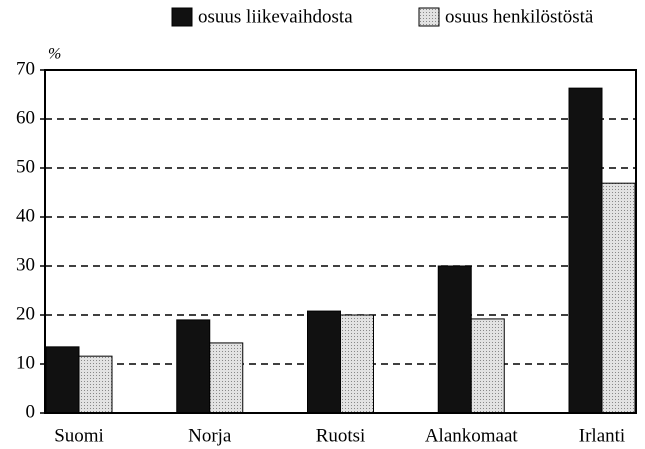 Image resolution: width=645 pixels, height=449 pixels. Describe the element at coordinates (79, 435) in the screenshot. I see `x-tick-label: Suomi` at that location.